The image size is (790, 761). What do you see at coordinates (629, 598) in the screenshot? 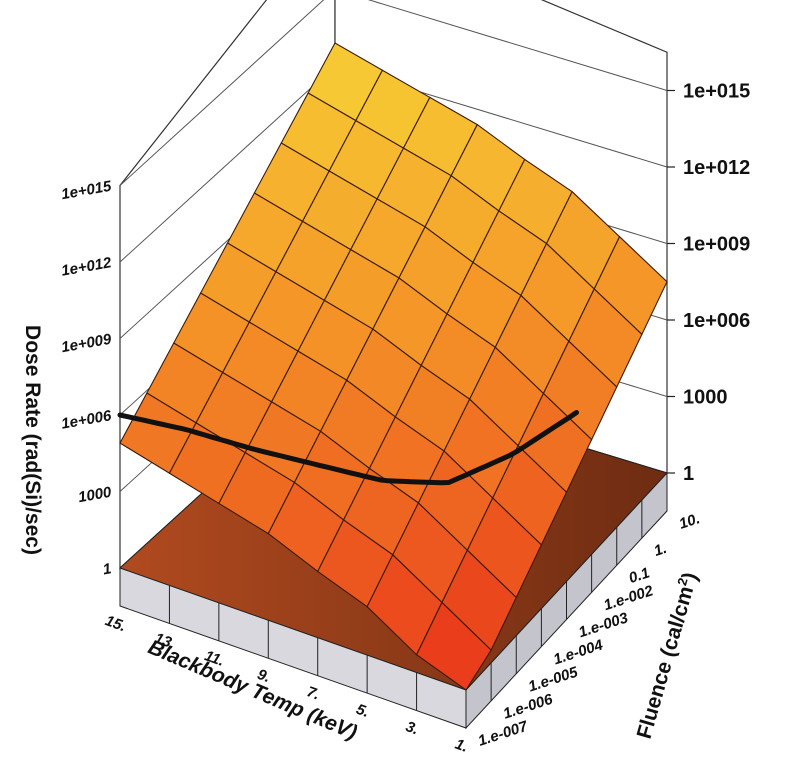
I see `y-tick-label: 1.e-002` at bounding box center [629, 598].